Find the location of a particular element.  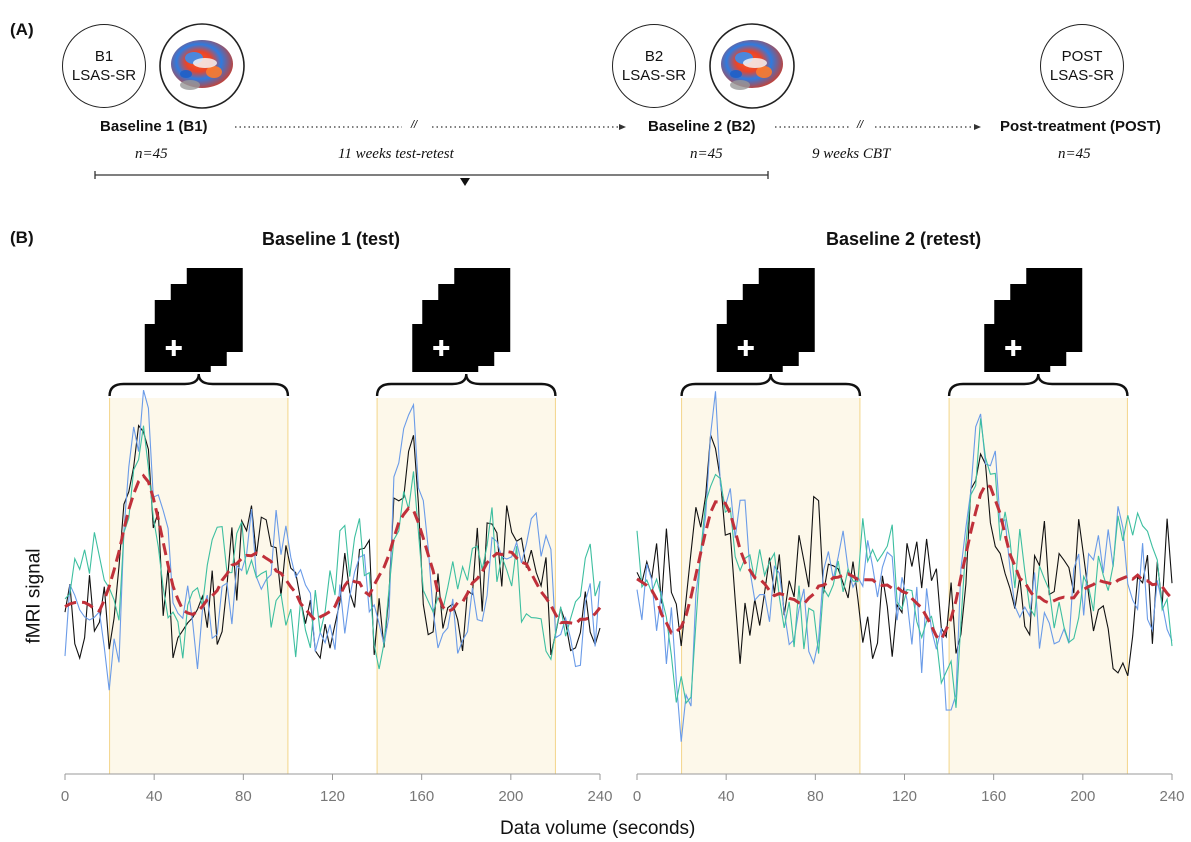

break-mark-1: // is located at coordinates (414, 125).